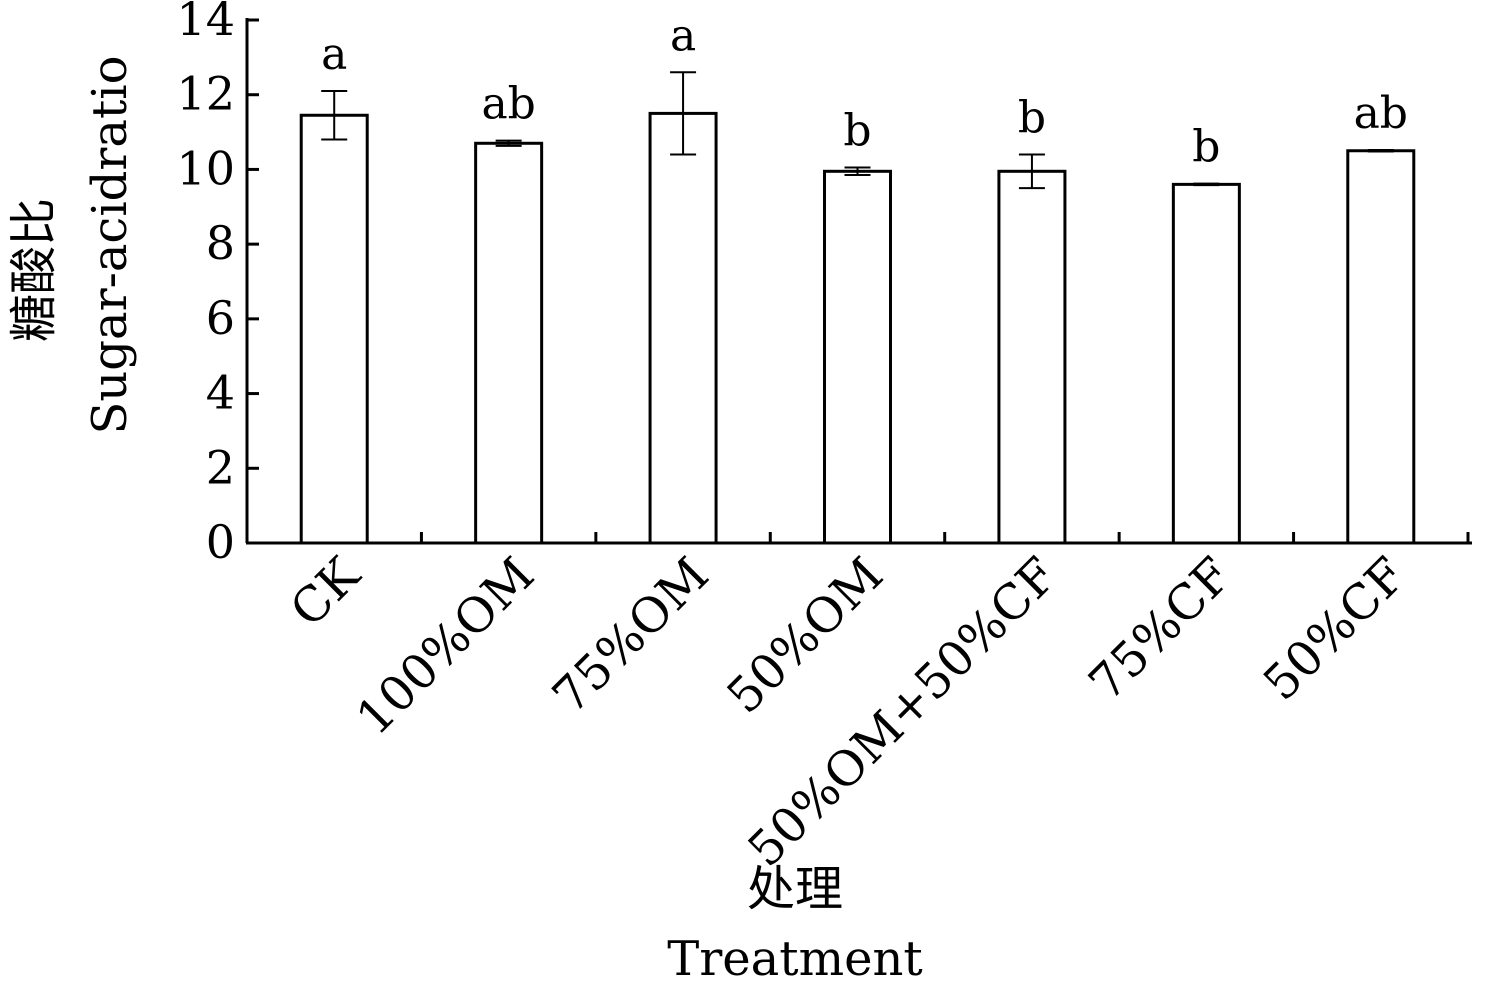 The width and height of the screenshot is (1494, 1002). Describe the element at coordinates (944, 537) in the screenshot. I see `x-axis-ticks` at that location.